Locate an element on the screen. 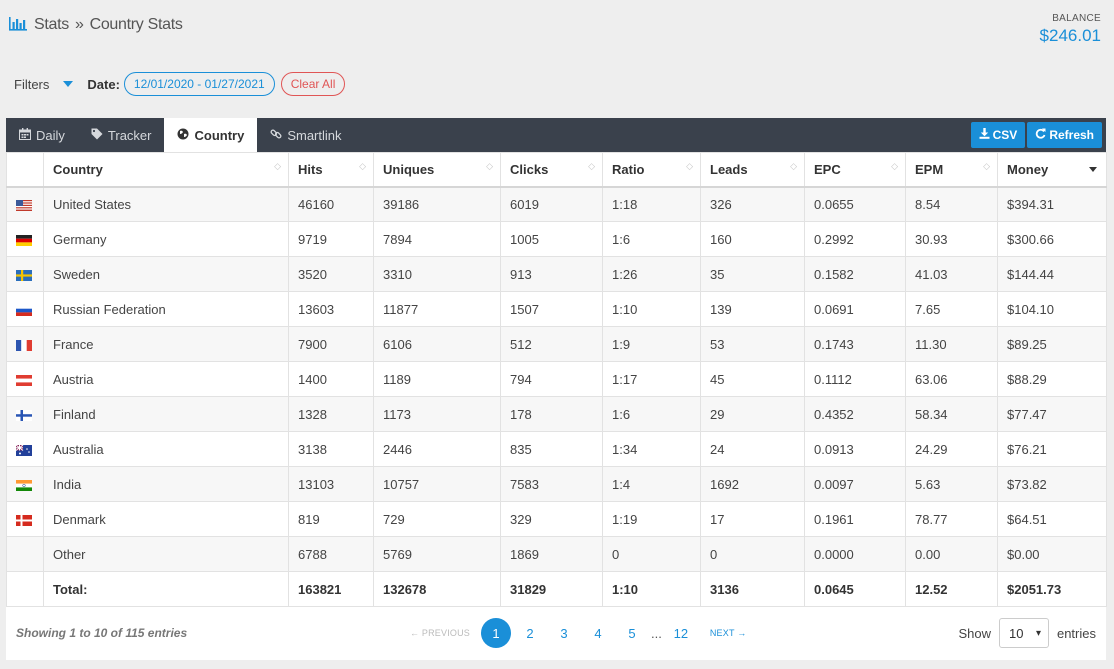 The image size is (1114, 669). date-range-pill: 12/01/2020 - 01/27/2021 is located at coordinates (199, 84).